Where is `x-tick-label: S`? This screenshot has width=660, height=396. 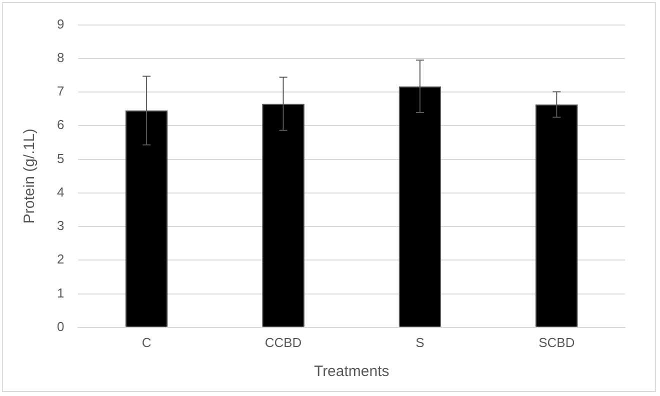 x-tick-label: S is located at coordinates (420, 342).